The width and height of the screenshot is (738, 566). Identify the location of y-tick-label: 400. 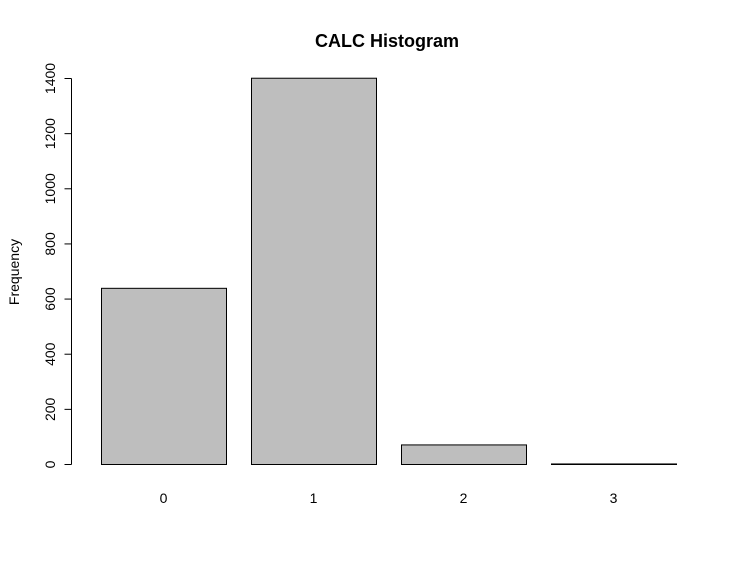
(50, 354).